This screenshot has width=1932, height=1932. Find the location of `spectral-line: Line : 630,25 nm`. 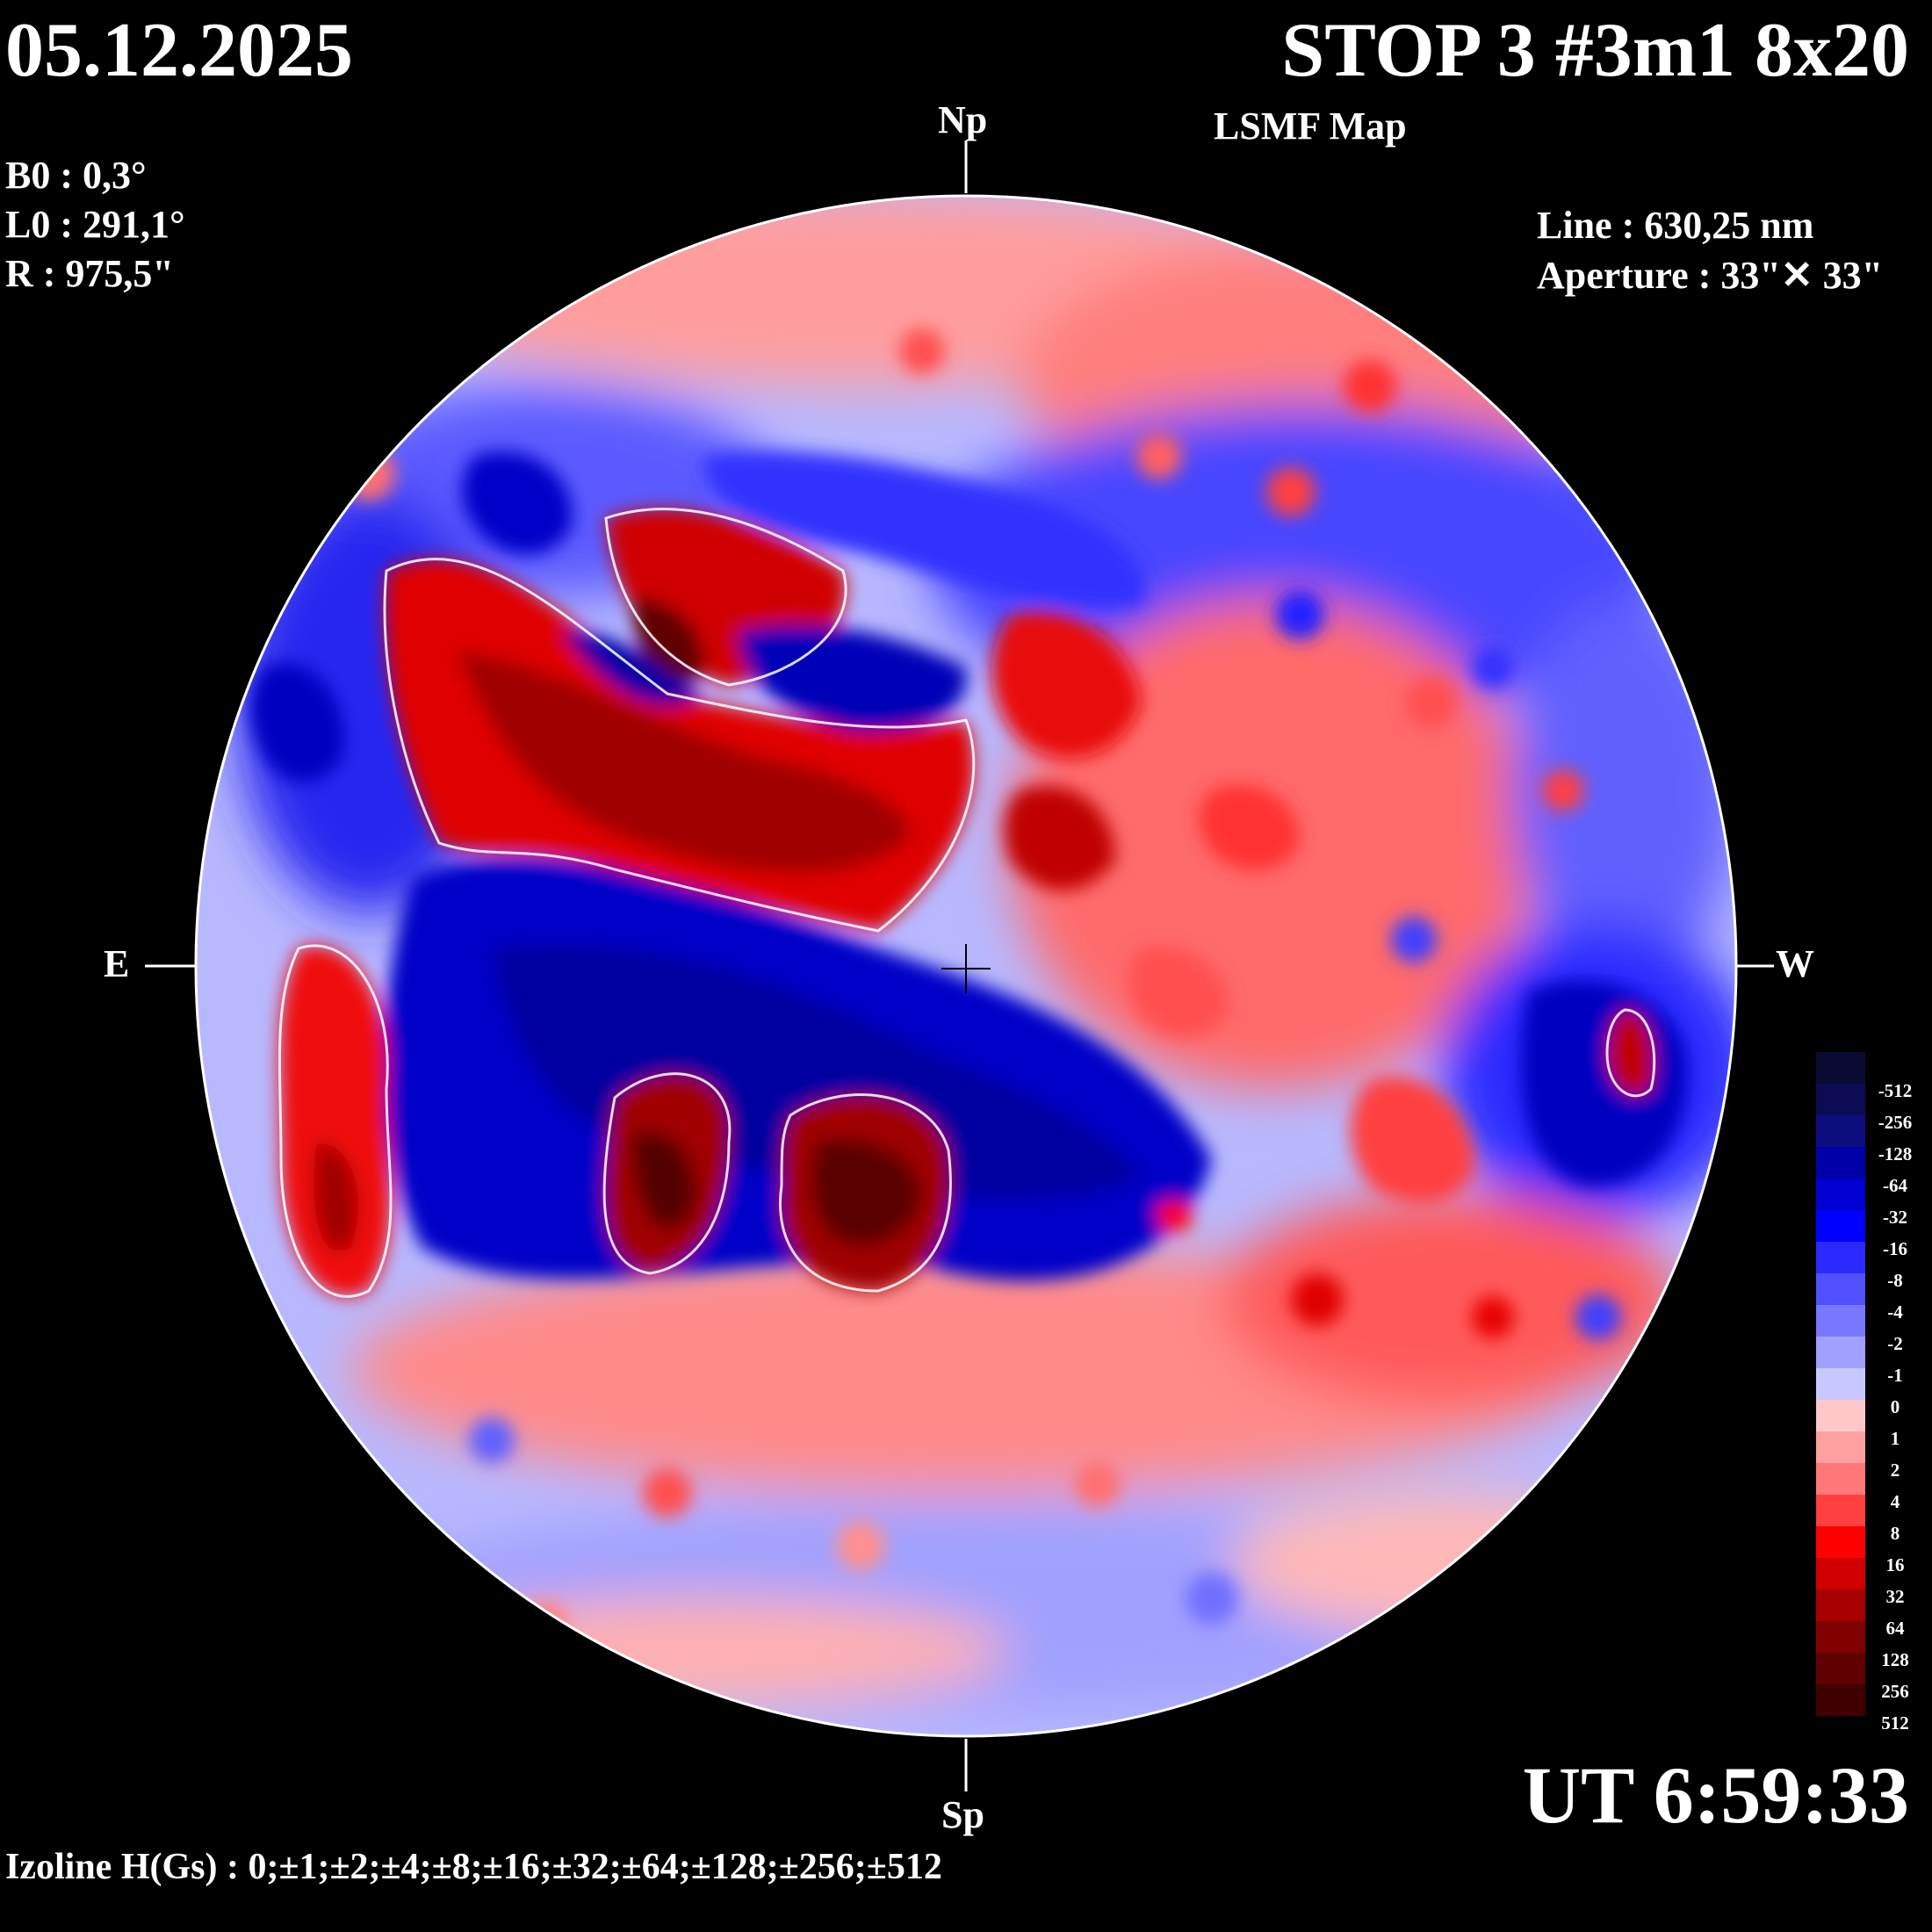

spectral-line: Line : 630,25 nm is located at coordinates (1675, 226).